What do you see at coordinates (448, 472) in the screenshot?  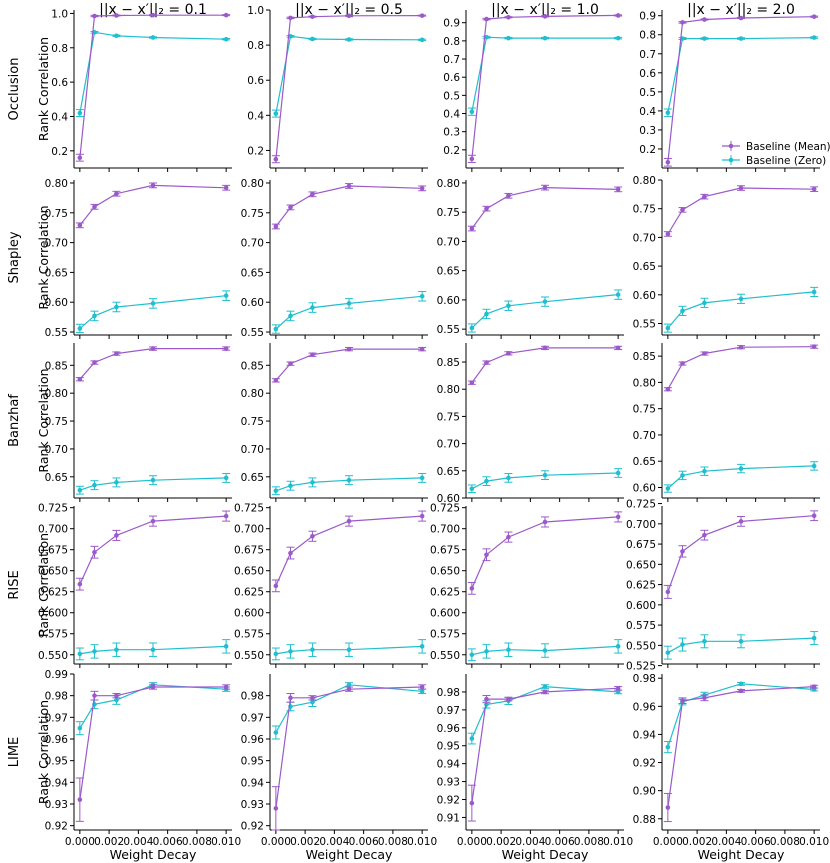 I see `y-tick-label: 0.65` at bounding box center [448, 472].